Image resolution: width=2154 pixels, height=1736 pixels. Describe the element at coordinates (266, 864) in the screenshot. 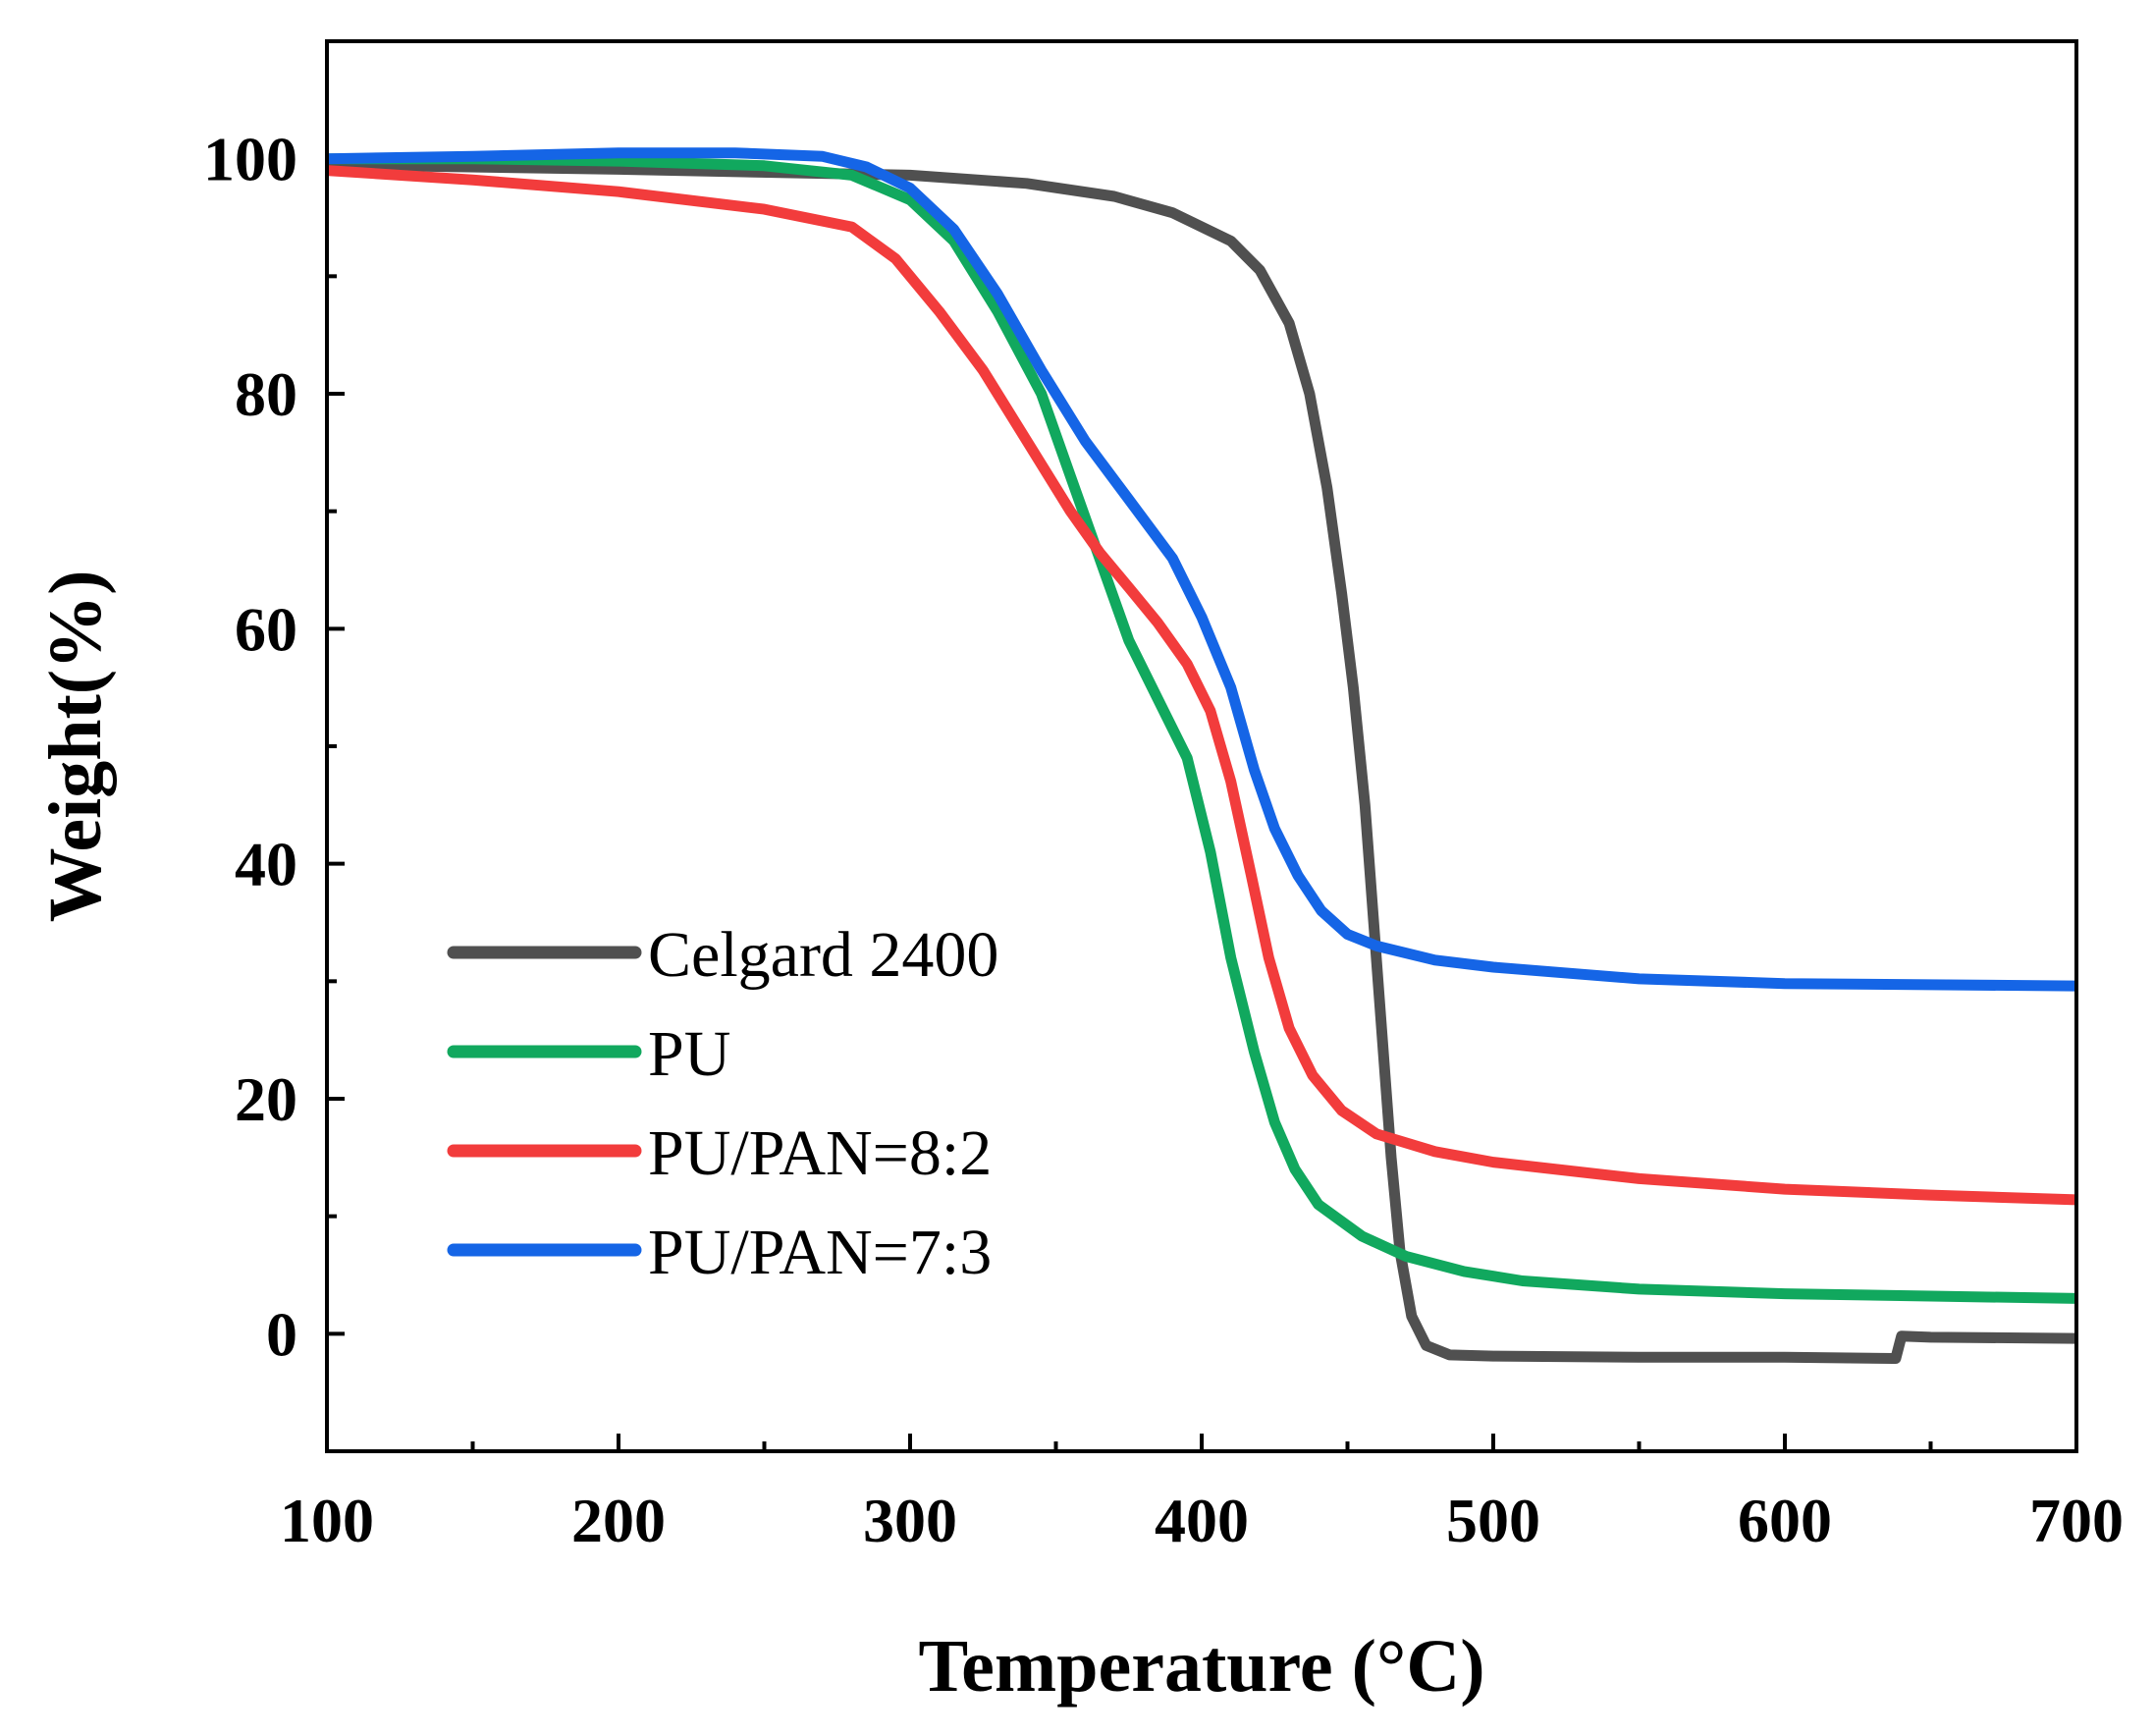

I see `y-tick-label: 40` at that location.